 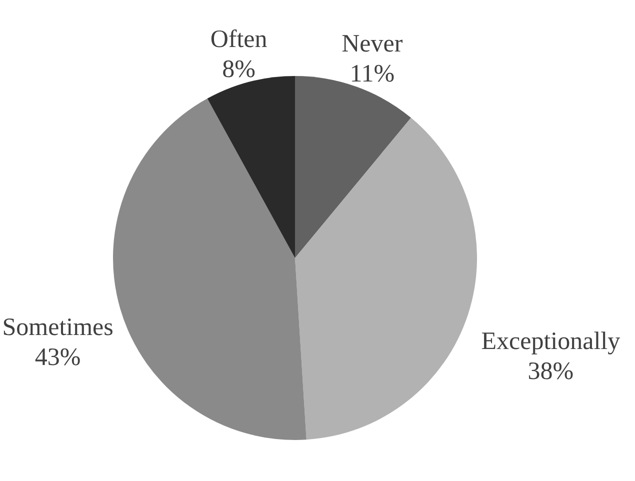 I want to click on slice-label: Exceptionally, so click(x=551, y=342).